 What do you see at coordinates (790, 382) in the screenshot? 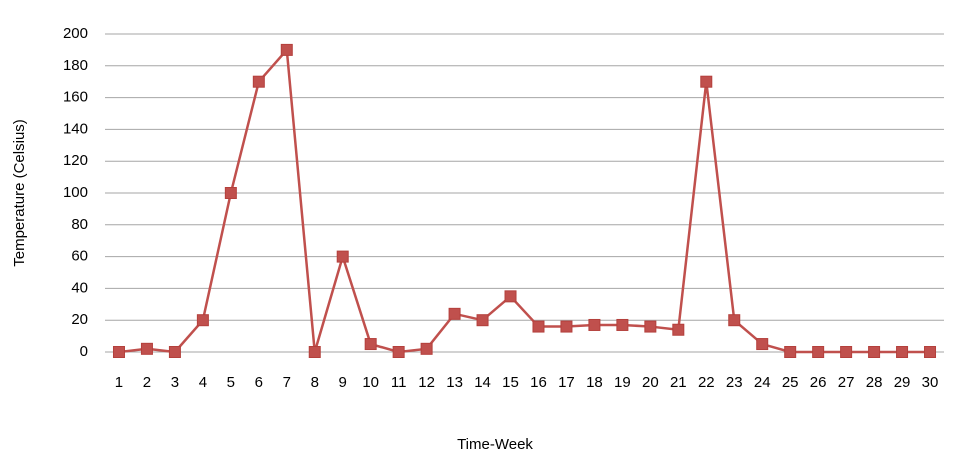
I see `x-tick-label: 25` at bounding box center [790, 382].